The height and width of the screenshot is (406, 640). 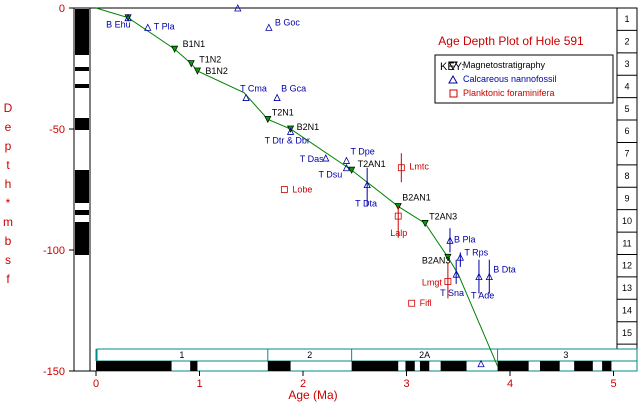 What do you see at coordinates (504, 270) in the screenshot?
I see `point-label: B Dta` at bounding box center [504, 270].